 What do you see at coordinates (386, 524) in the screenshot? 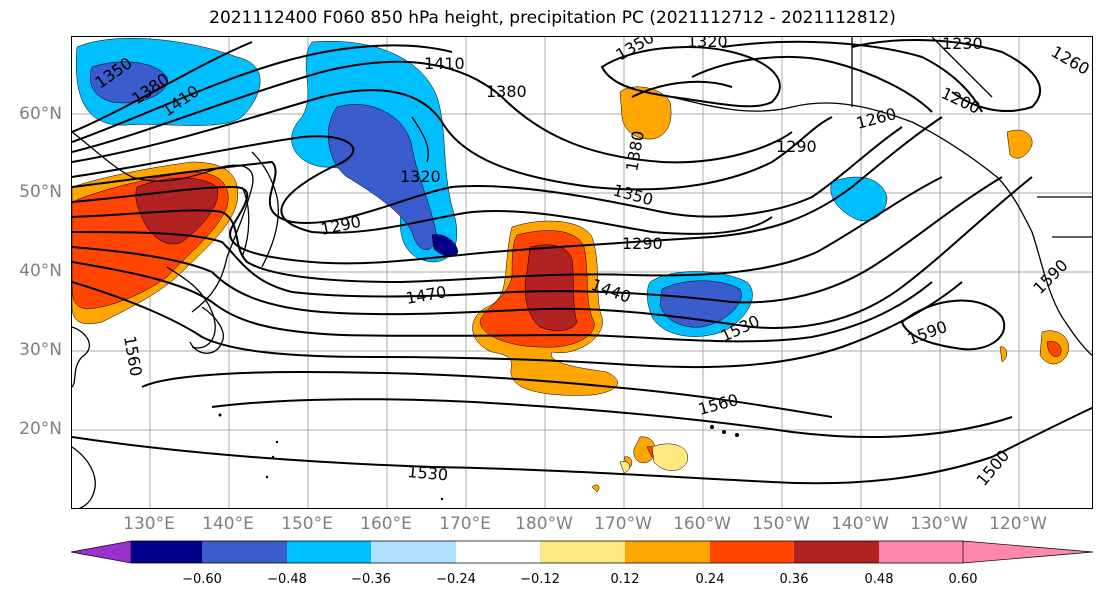
I see `lon-label-160e: 160°E` at bounding box center [386, 524].